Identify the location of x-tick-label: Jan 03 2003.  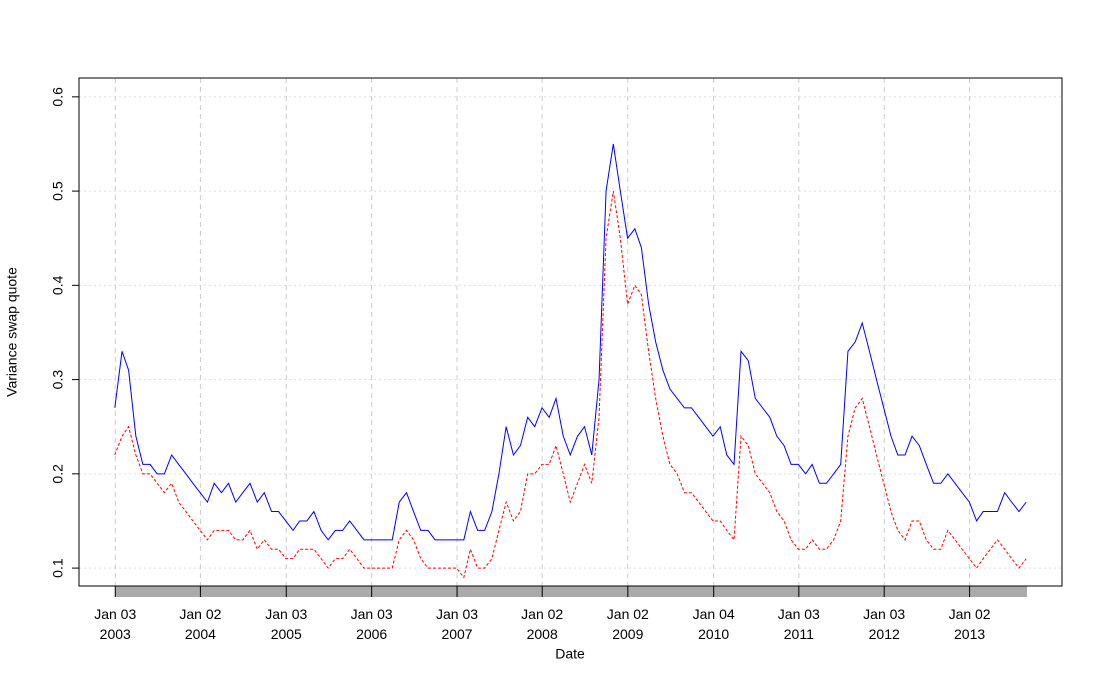
(115, 624).